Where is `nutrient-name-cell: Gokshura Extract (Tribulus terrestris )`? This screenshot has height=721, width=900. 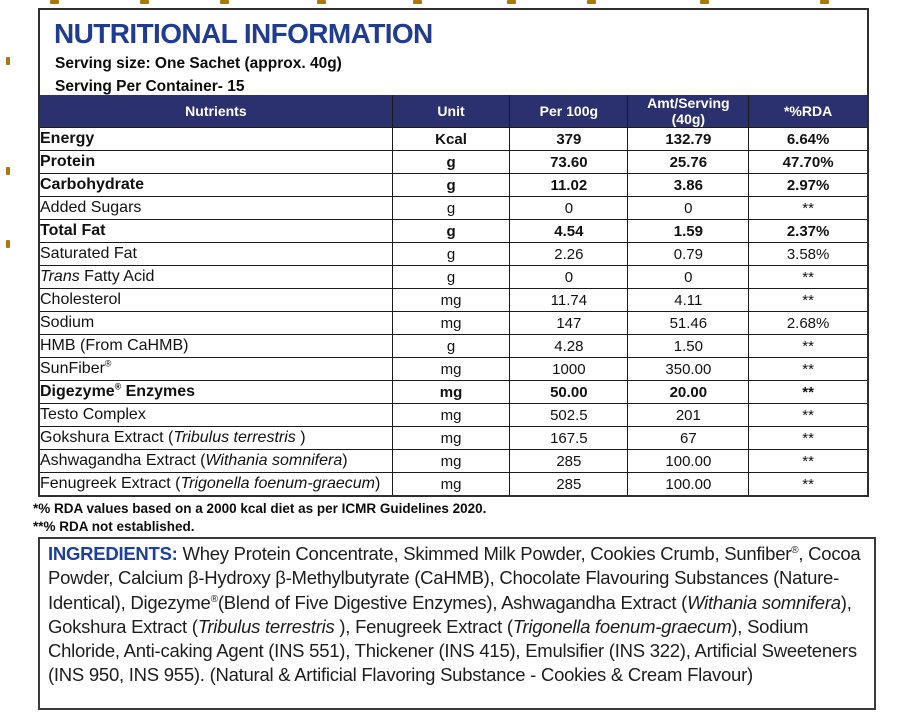 nutrient-name-cell: Gokshura Extract (Tribulus terrestris ) is located at coordinates (216, 438).